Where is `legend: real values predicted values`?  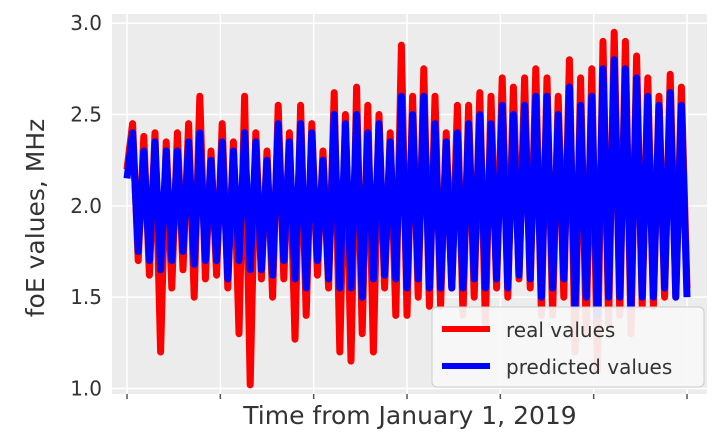
legend: real values predicted values is located at coordinates (568, 347).